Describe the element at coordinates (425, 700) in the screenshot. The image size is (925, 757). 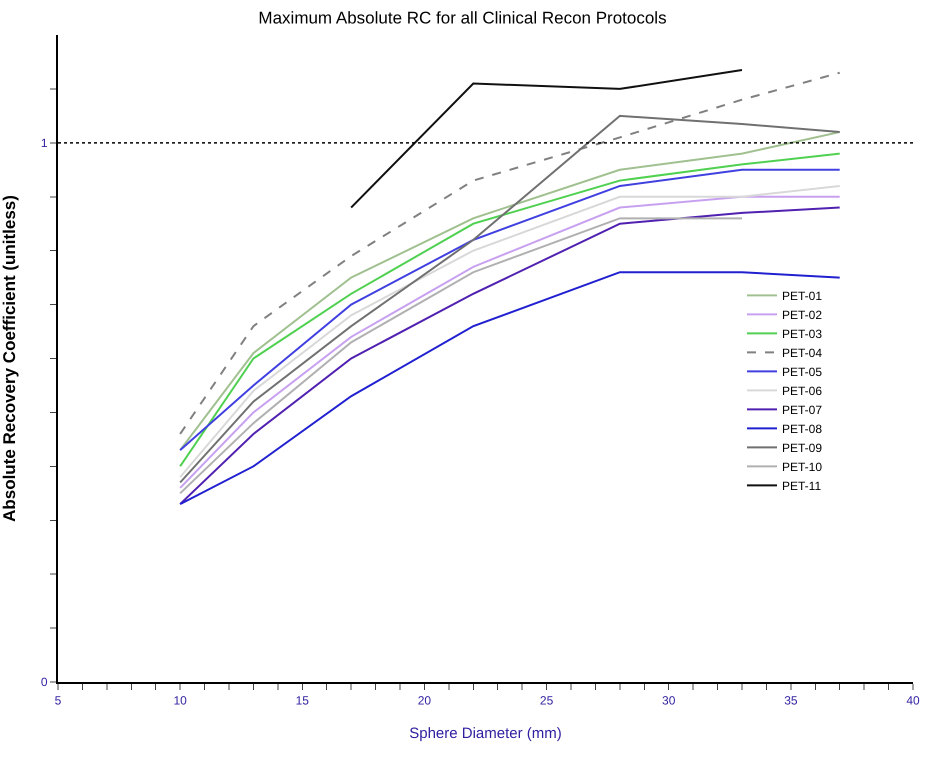
I see `x-tick-label: 20` at that location.